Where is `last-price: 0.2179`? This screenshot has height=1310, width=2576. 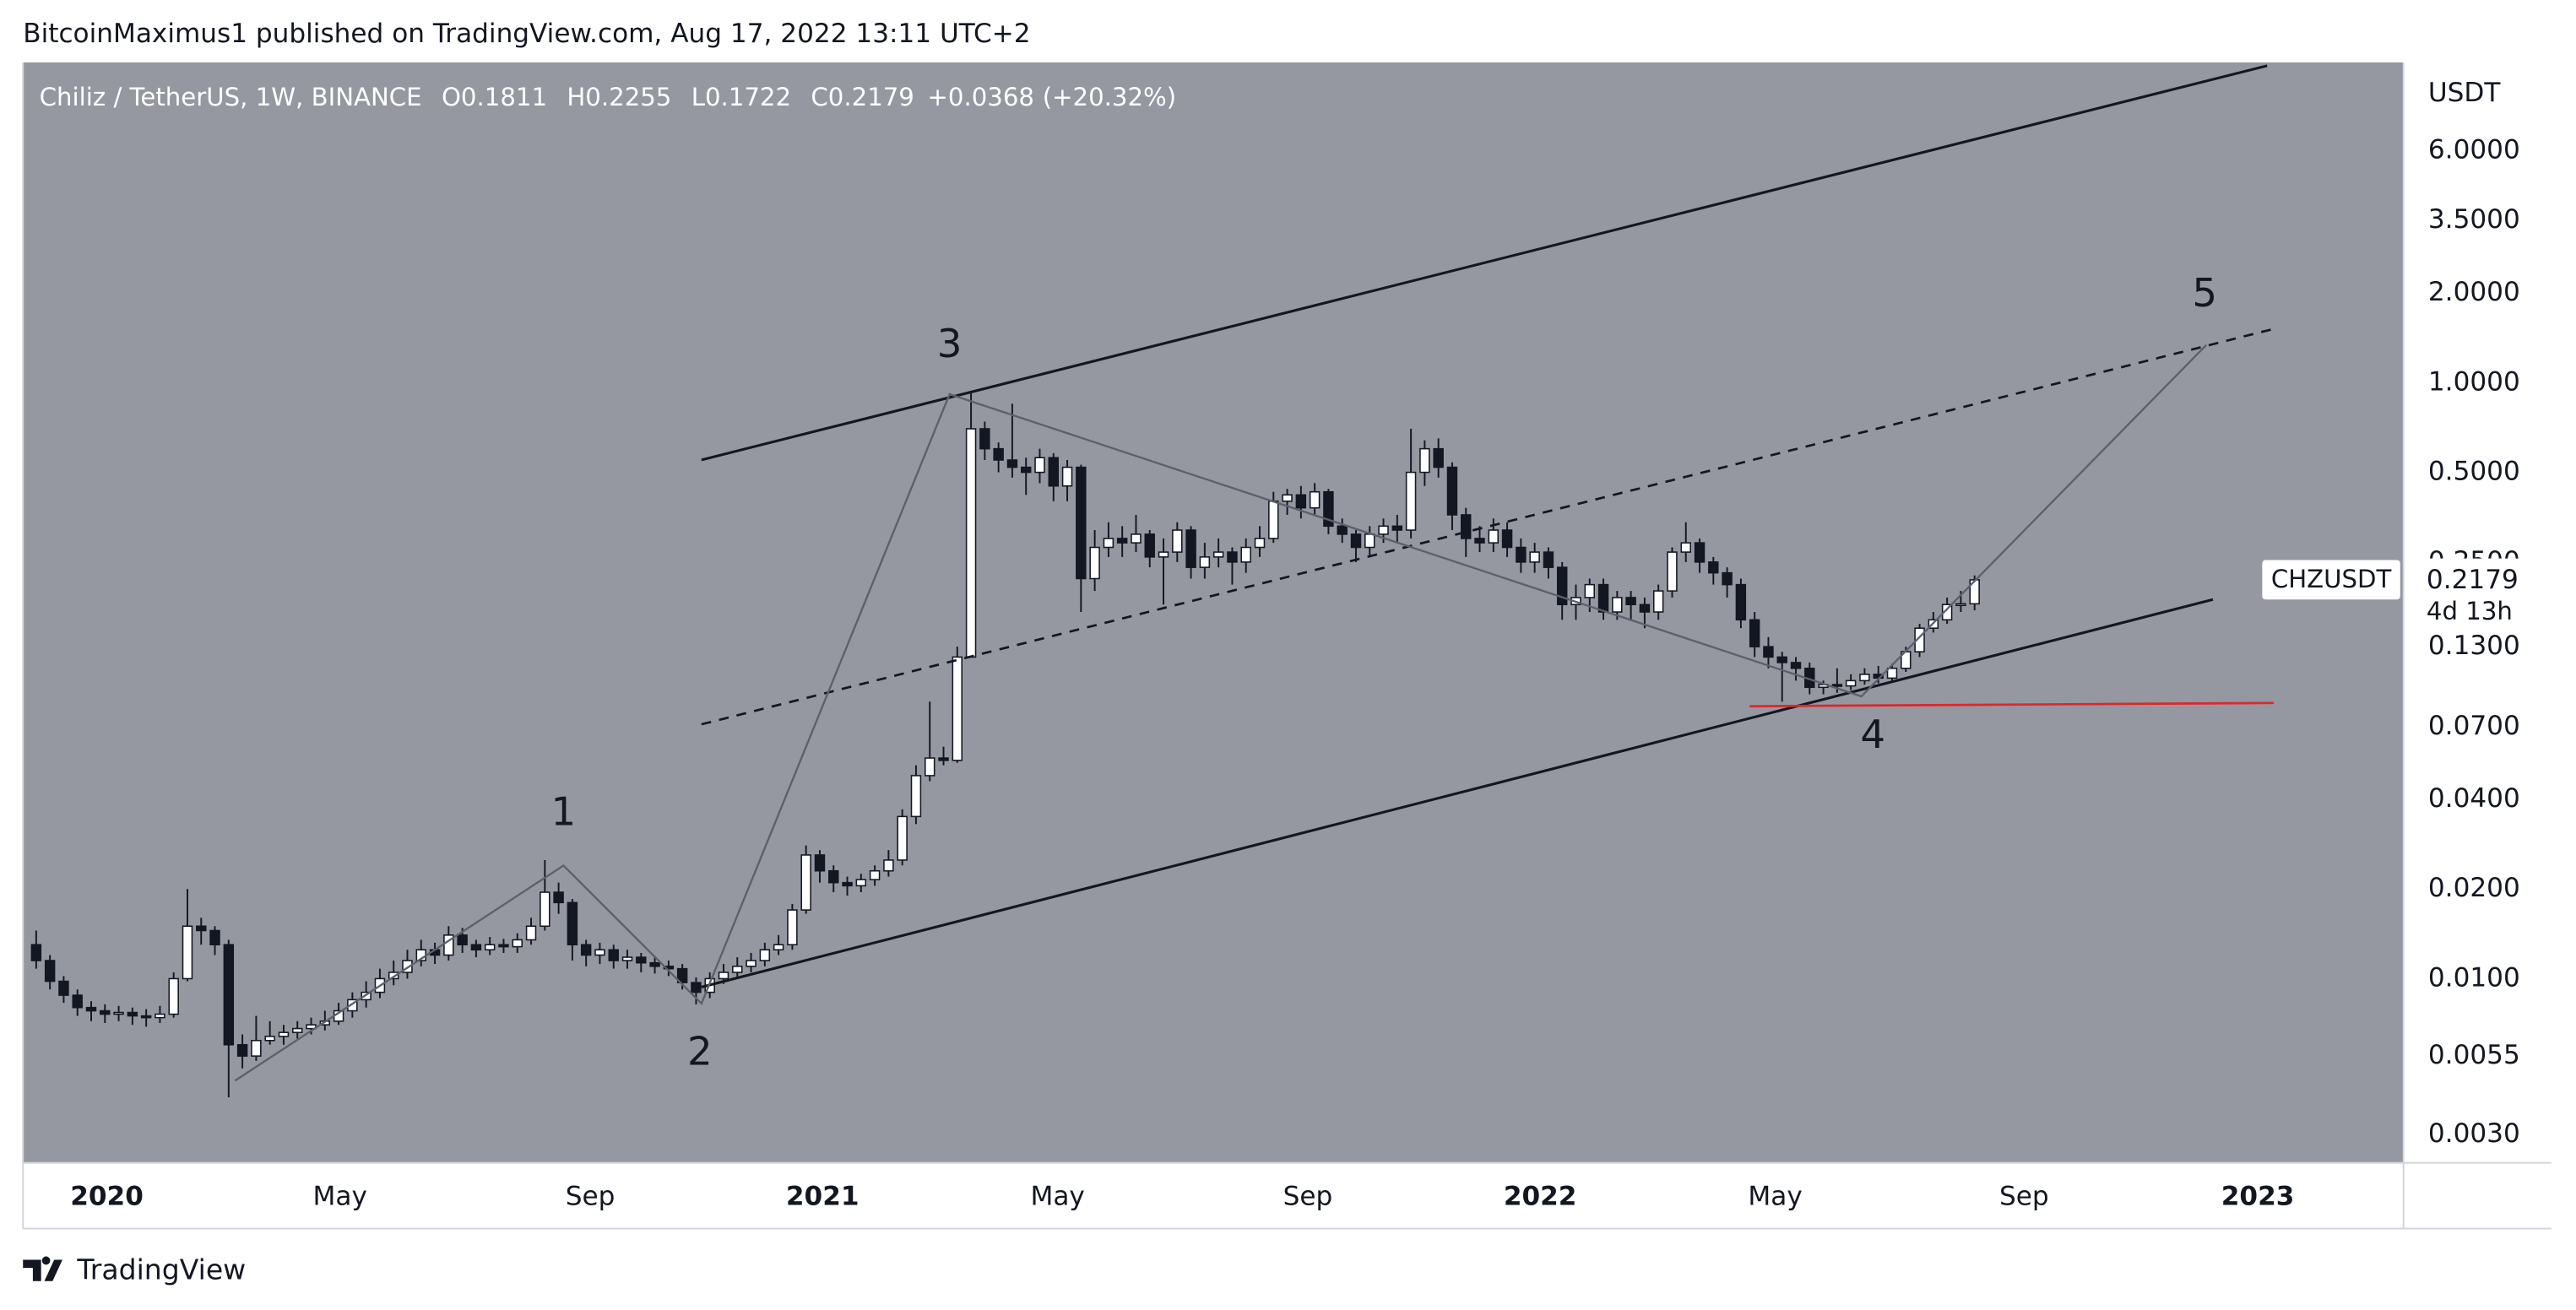
last-price: 0.2179 is located at coordinates (2473, 580).